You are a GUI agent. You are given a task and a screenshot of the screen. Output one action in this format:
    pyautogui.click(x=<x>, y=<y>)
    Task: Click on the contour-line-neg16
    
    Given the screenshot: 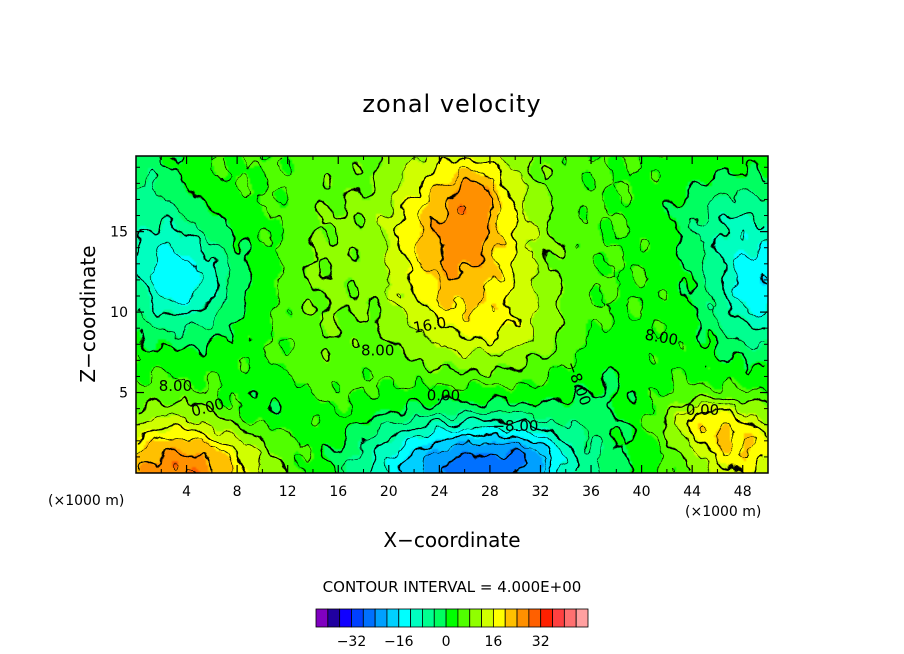 What is the action you would take?
    pyautogui.click(x=582, y=374)
    